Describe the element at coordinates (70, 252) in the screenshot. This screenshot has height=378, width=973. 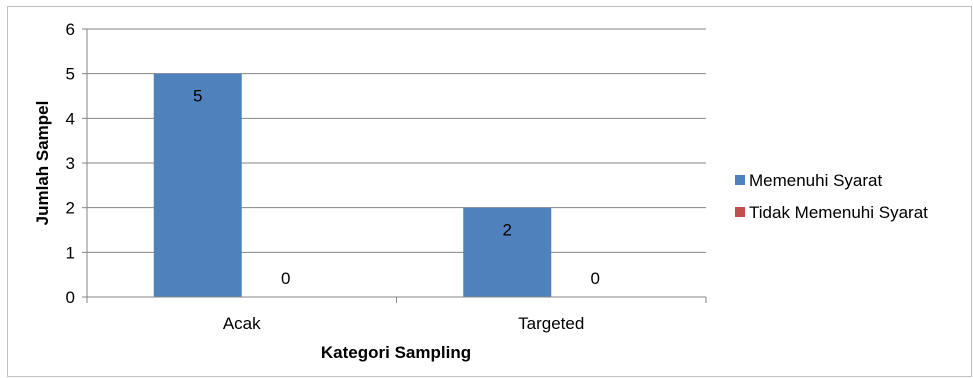
I see `y-tick-label: 1` at that location.